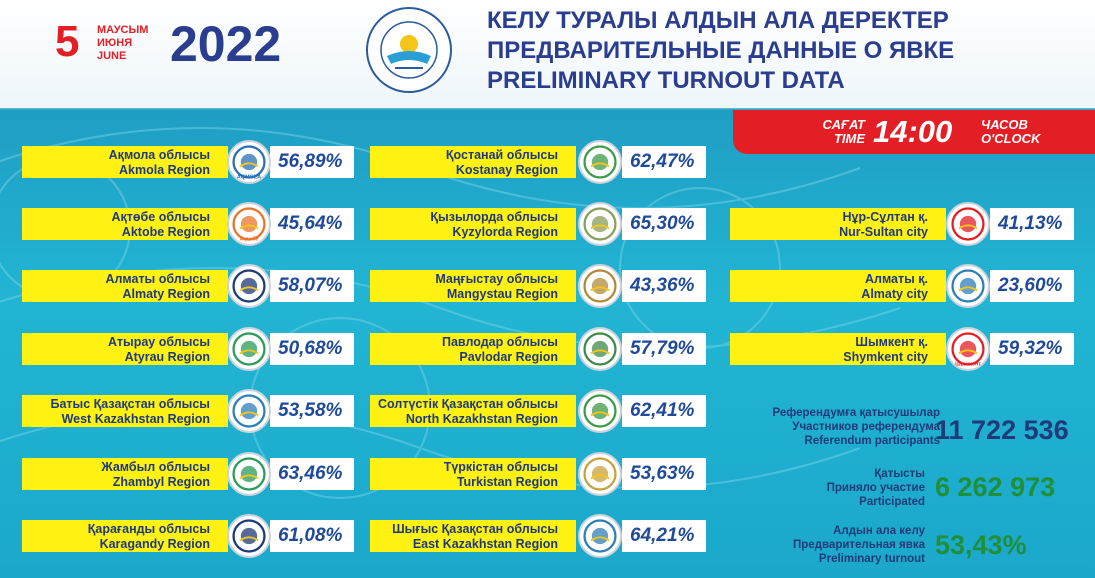  Describe the element at coordinates (249, 224) in the screenshot. I see `aktobe-logo-icon: Ақтөбе` at that location.